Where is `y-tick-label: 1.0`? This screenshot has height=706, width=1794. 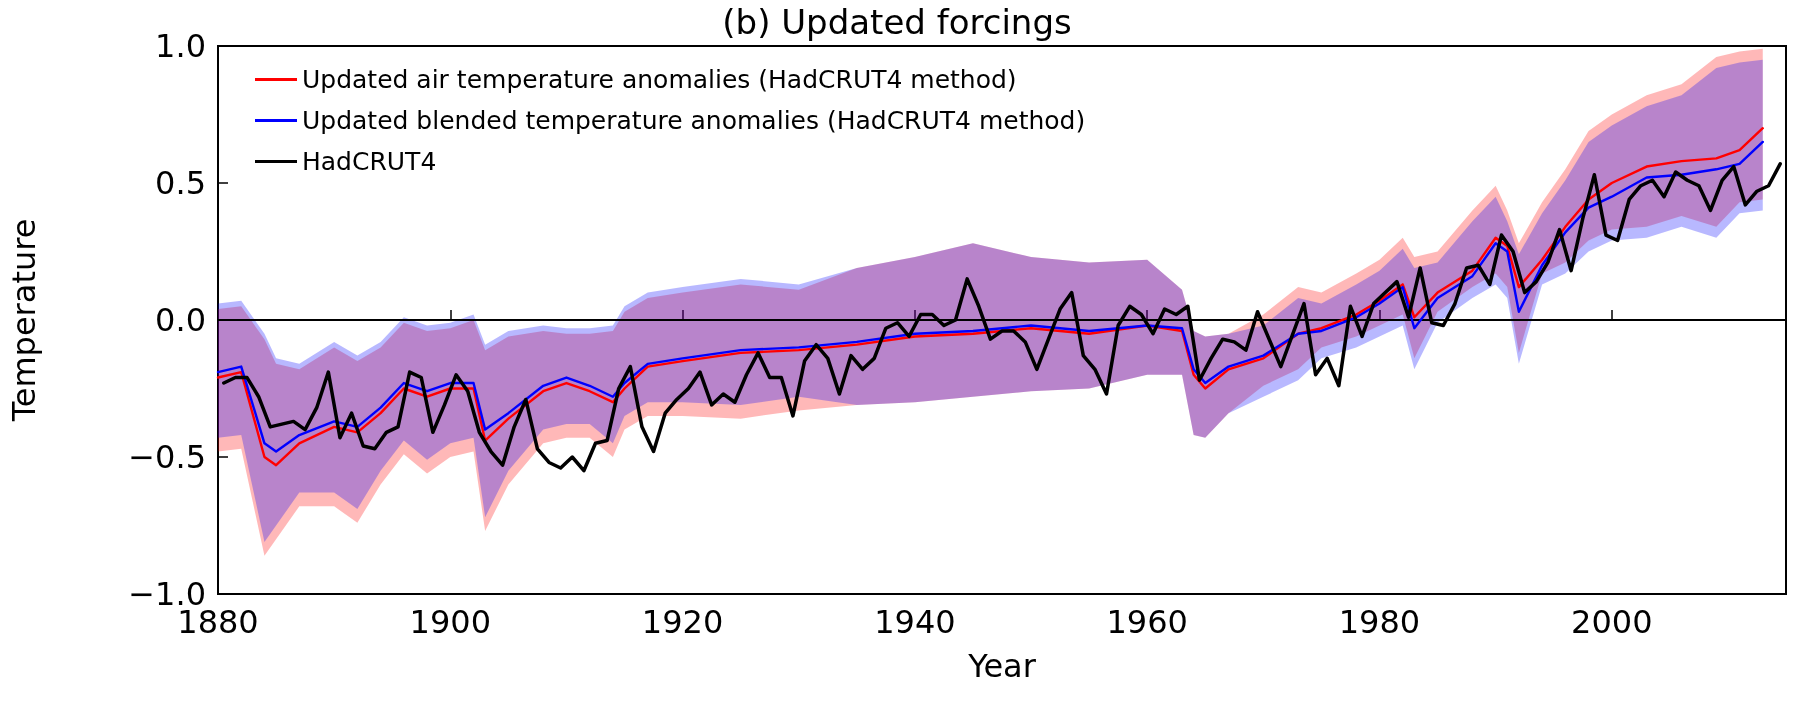 y-tick-label: 1.0 is located at coordinates (180, 46).